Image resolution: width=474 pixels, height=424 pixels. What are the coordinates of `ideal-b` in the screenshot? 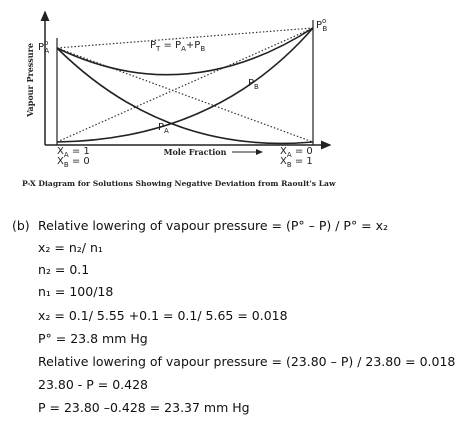 It's located at (185, 85).